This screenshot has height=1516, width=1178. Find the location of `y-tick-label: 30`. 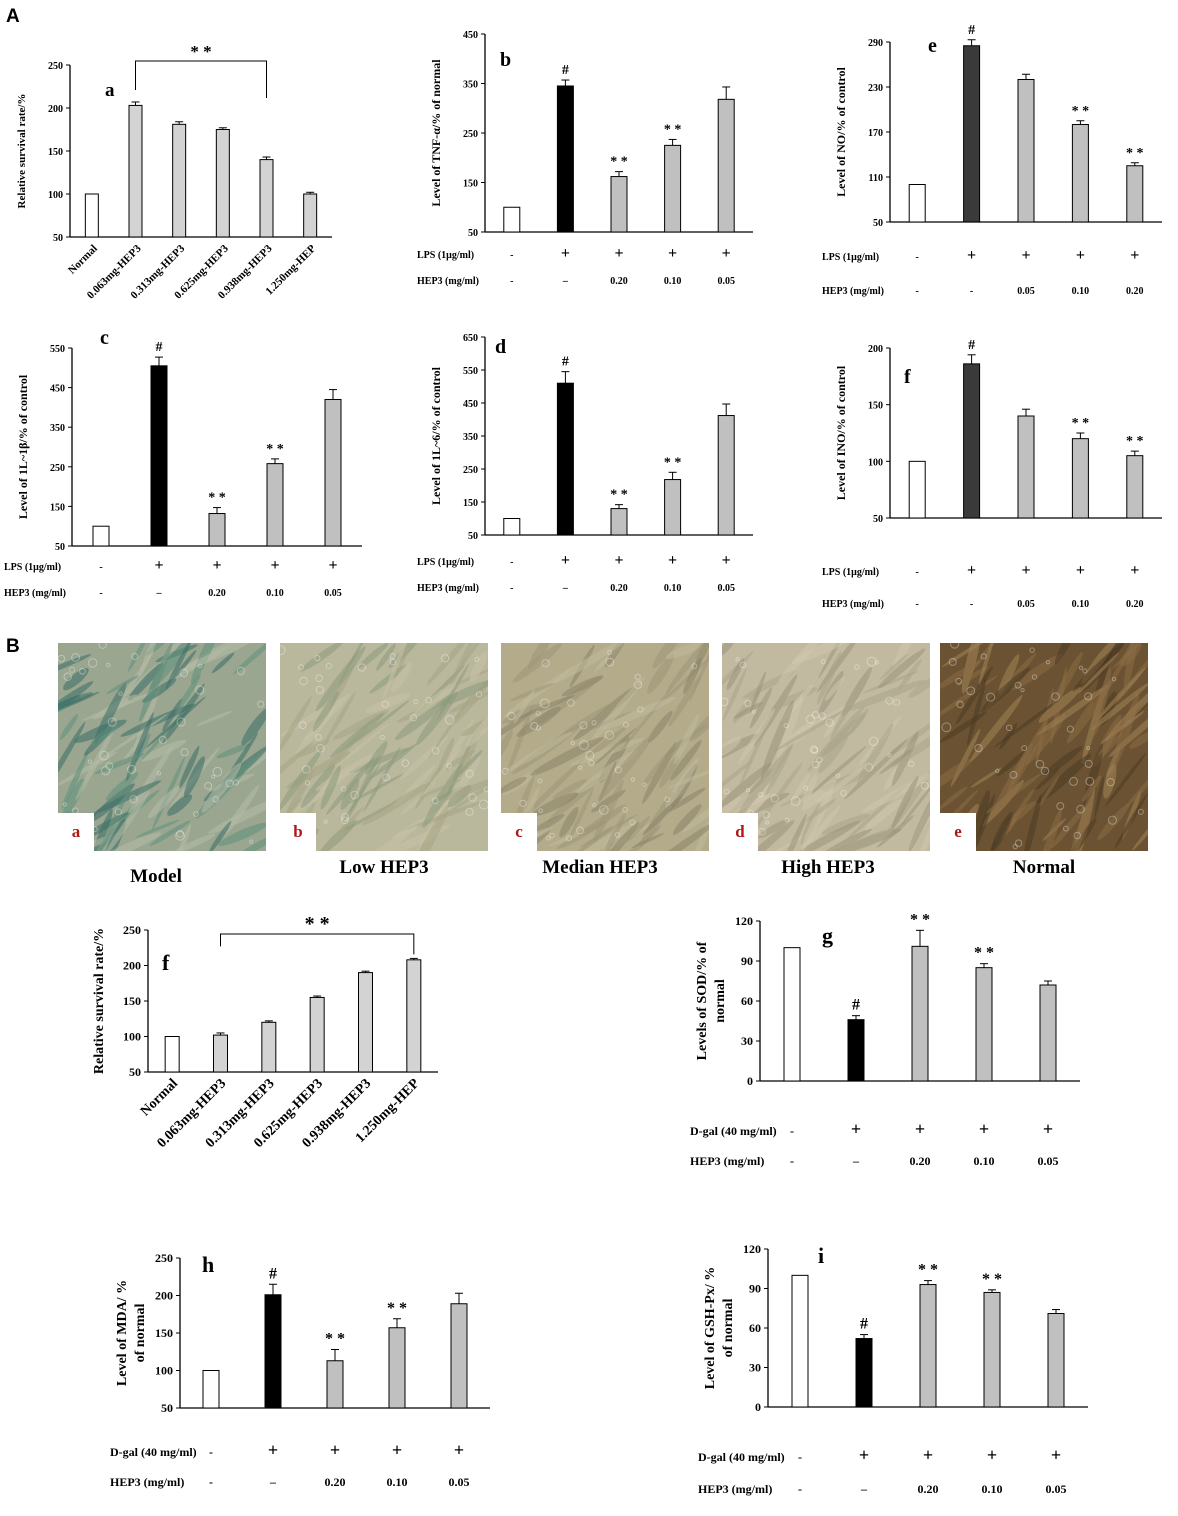

y-tick-label: 30 is located at coordinates (747, 1041).